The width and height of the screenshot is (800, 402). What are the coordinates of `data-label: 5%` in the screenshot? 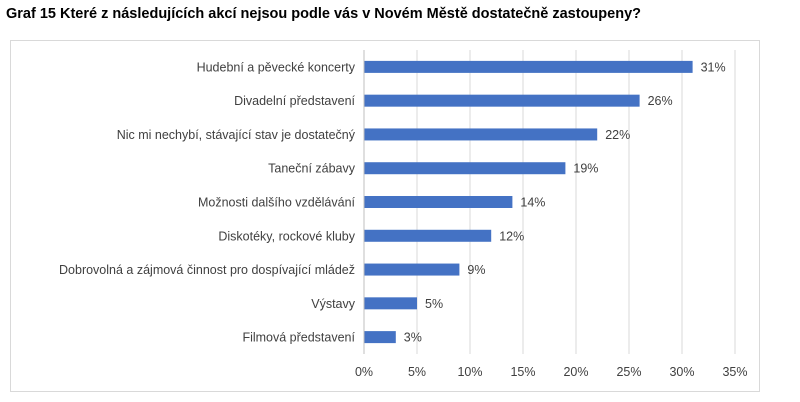 It's located at (434, 304).